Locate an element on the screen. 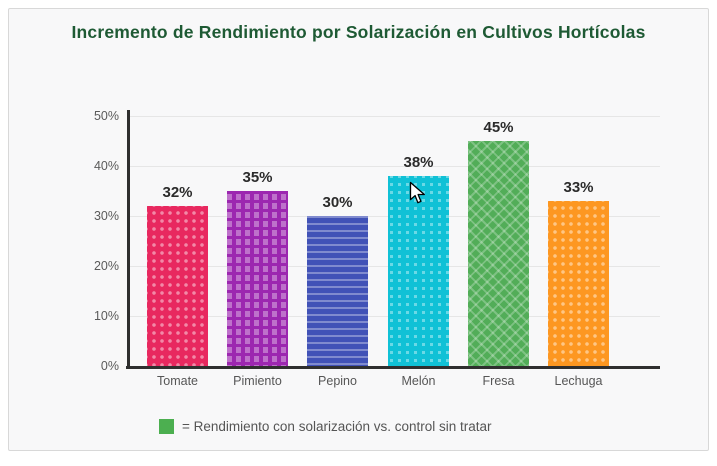 This screenshot has height=466, width=717. bar-fresa is located at coordinates (498, 253).